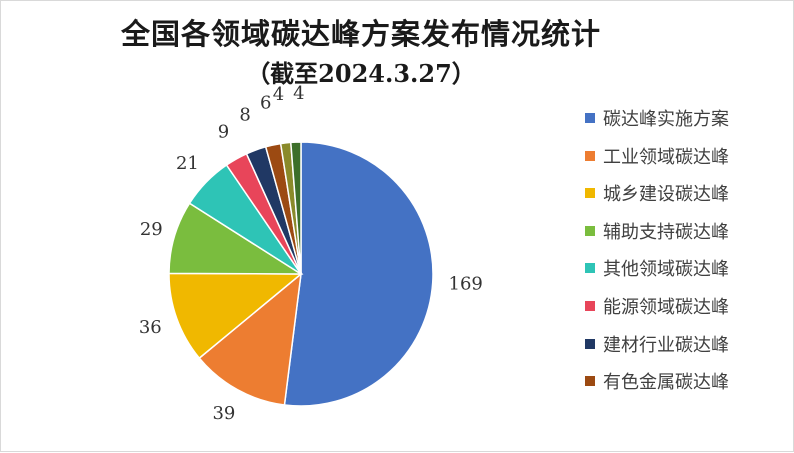 Image resolution: width=794 pixels, height=453 pixels. Describe the element at coordinates (187, 163) in the screenshot. I see `data-label-5: 21` at that location.